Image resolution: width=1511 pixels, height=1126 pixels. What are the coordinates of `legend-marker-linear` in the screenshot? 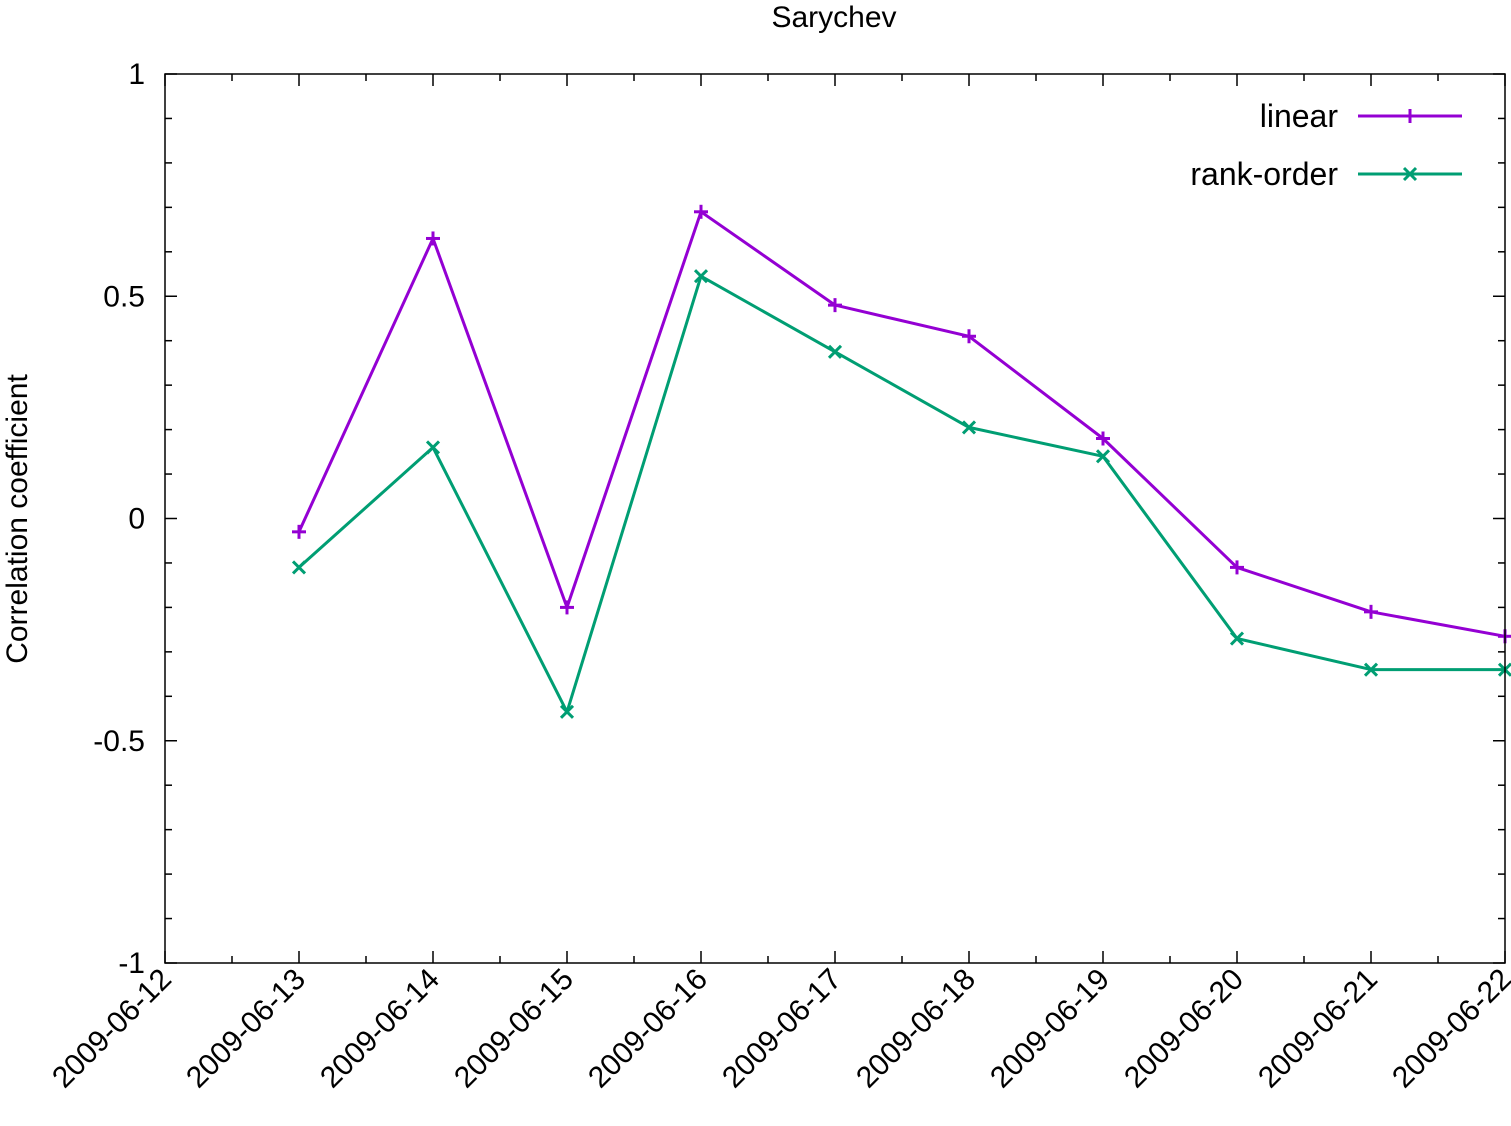 It's located at (1410, 116).